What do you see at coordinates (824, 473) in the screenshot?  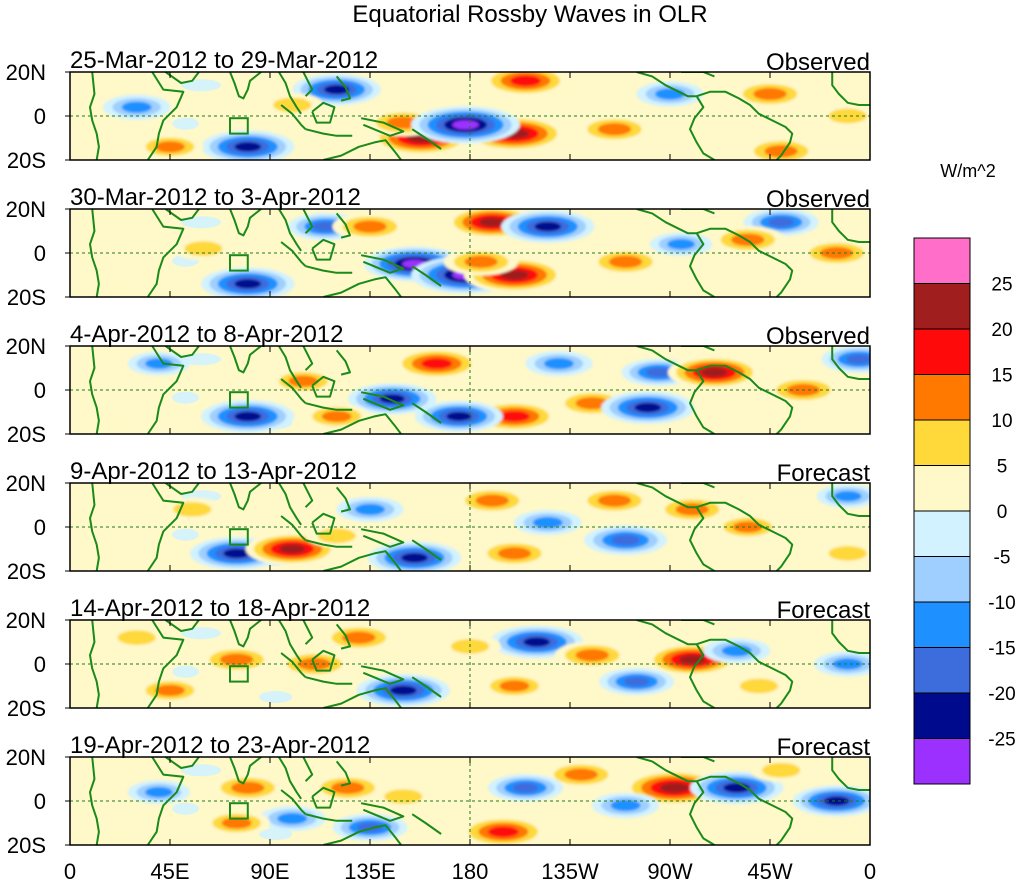 I see `panel-kind-label: Forecast` at bounding box center [824, 473].